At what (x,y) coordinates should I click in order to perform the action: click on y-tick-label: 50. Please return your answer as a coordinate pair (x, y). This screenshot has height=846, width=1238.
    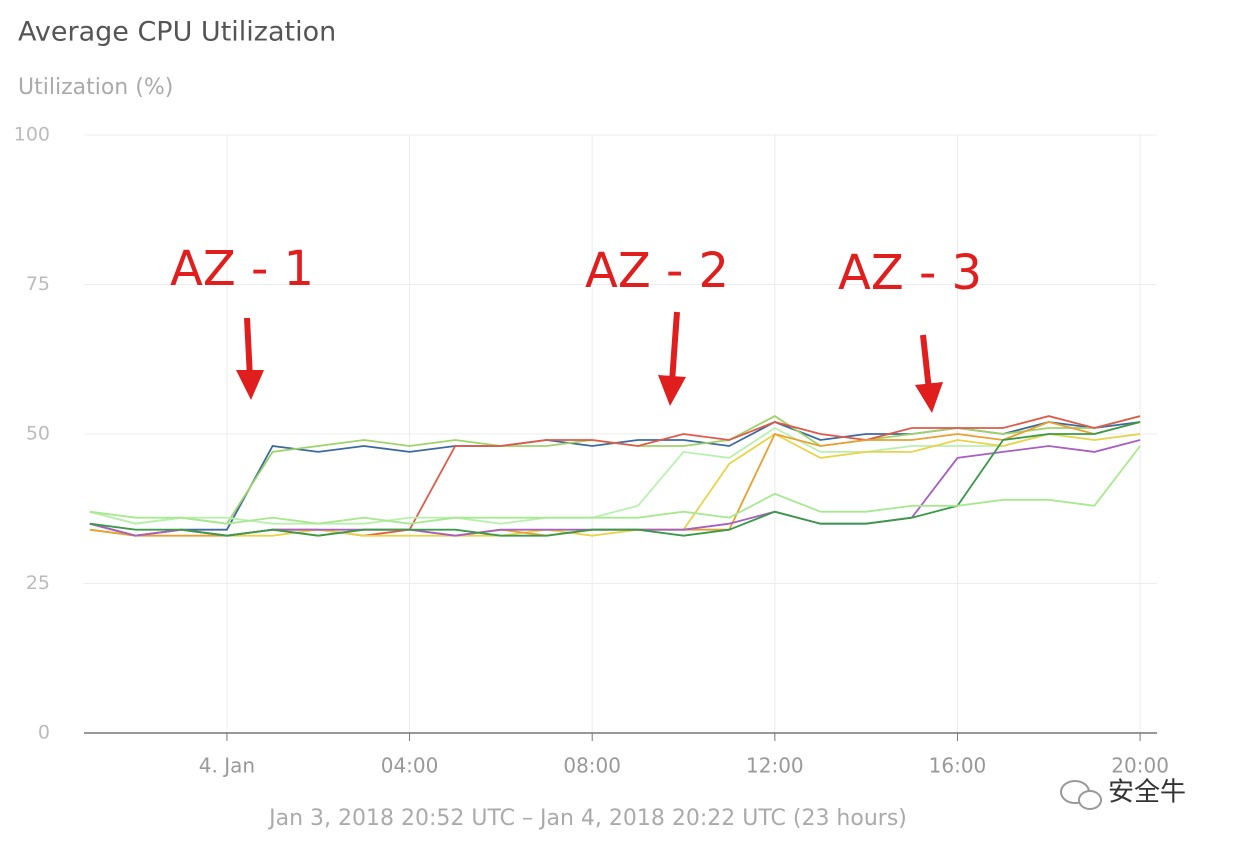
    Looking at the image, I should click on (38, 434).